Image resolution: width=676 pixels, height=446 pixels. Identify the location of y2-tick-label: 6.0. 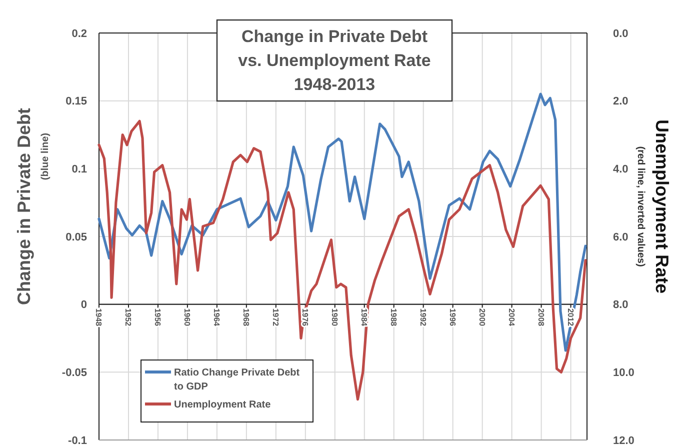
(620, 237).